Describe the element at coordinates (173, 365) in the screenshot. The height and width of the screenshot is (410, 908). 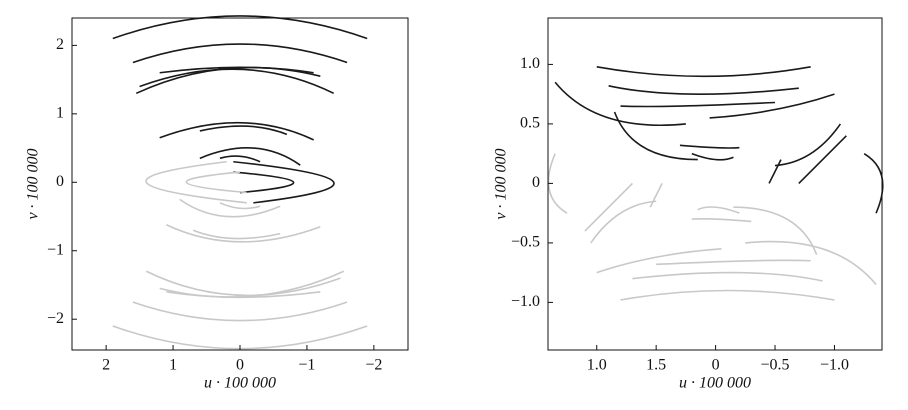
I see `x-tick-label: 1` at that location.